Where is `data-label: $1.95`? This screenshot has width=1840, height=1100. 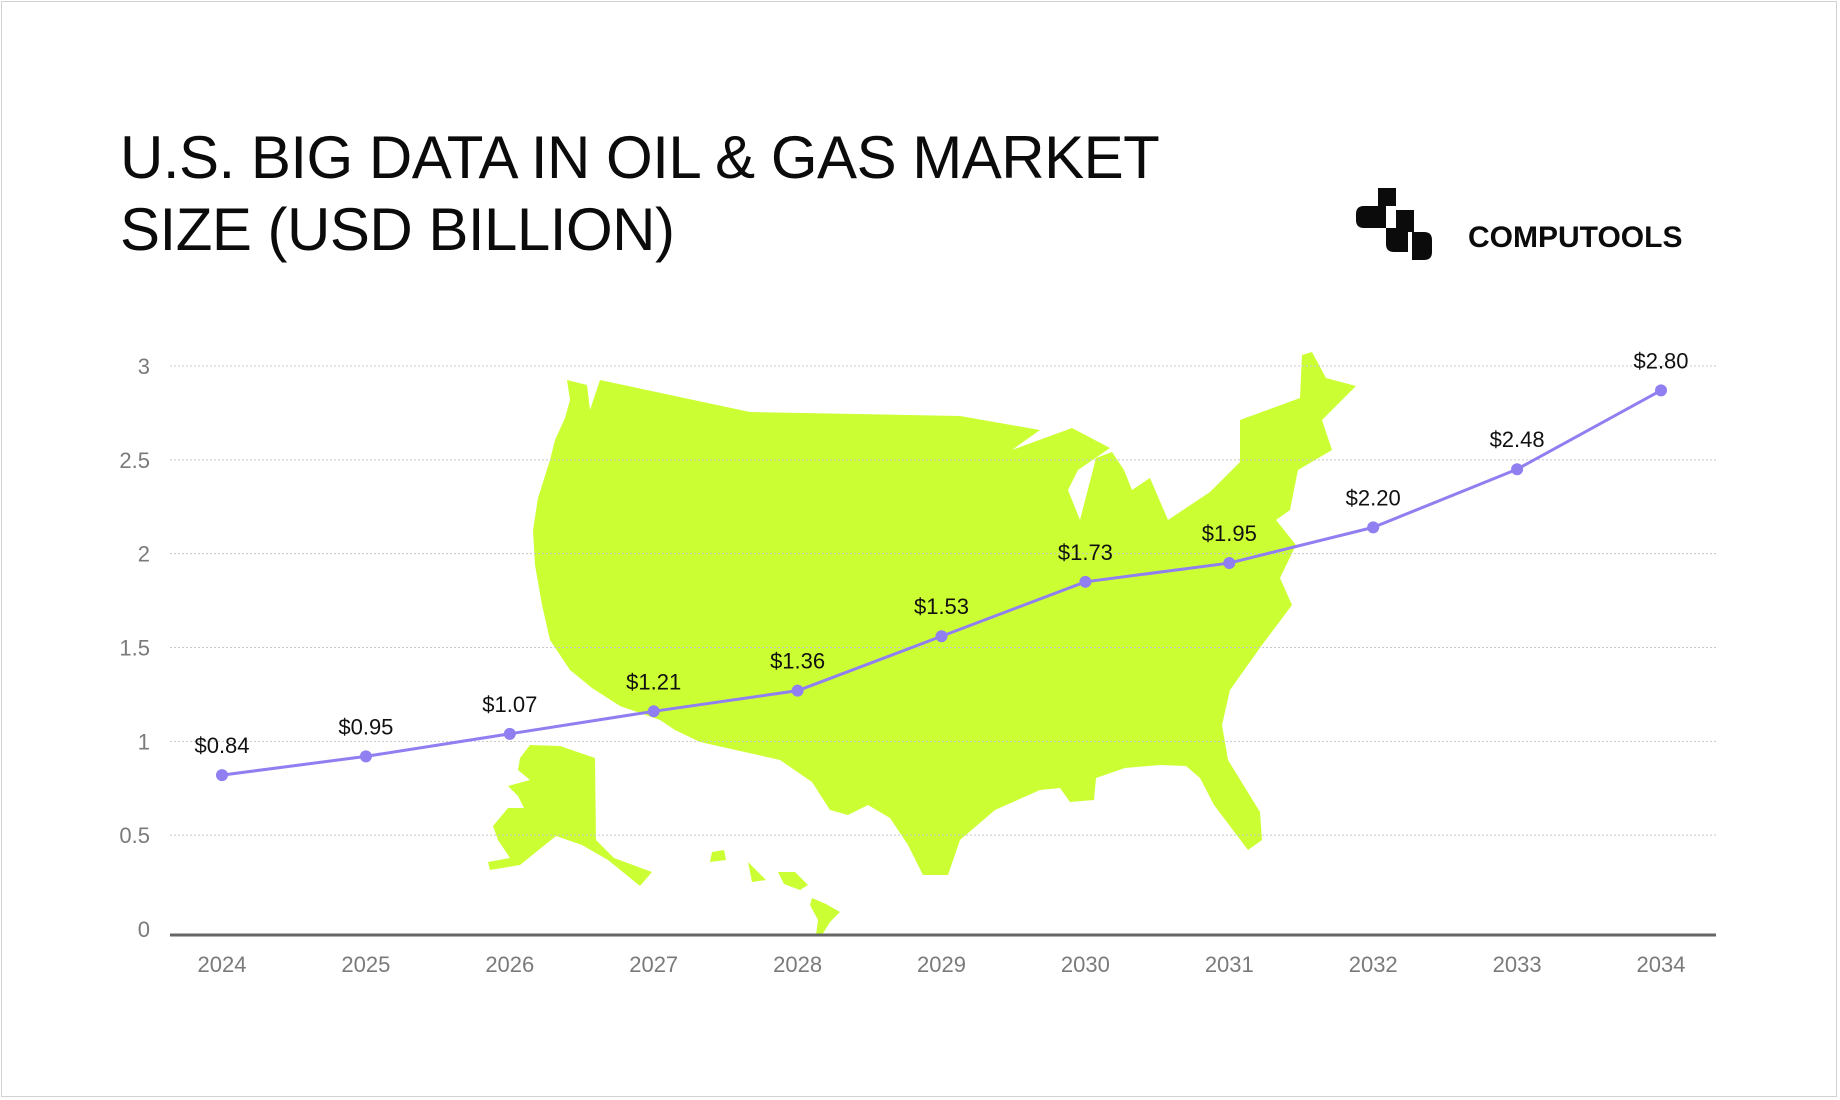 data-label: $1.95 is located at coordinates (1229, 533).